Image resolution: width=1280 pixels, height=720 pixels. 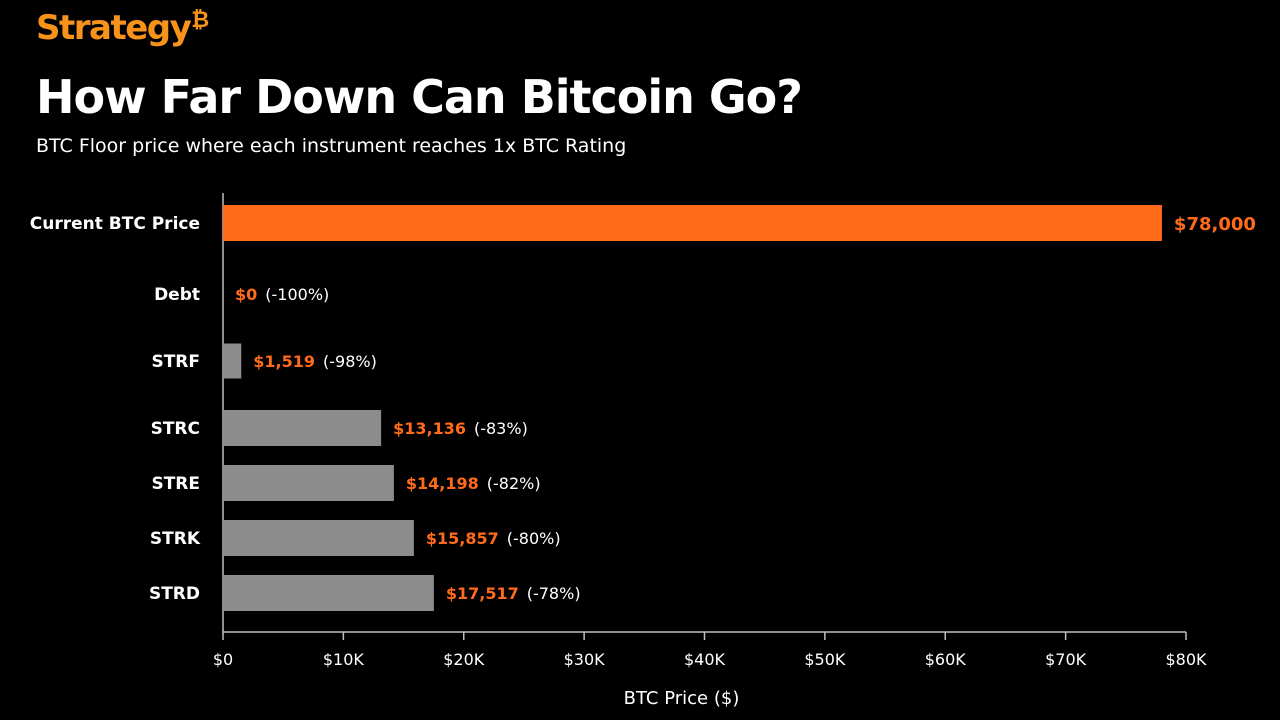 I want to click on x-tick-label: $30K, so click(x=585, y=659).